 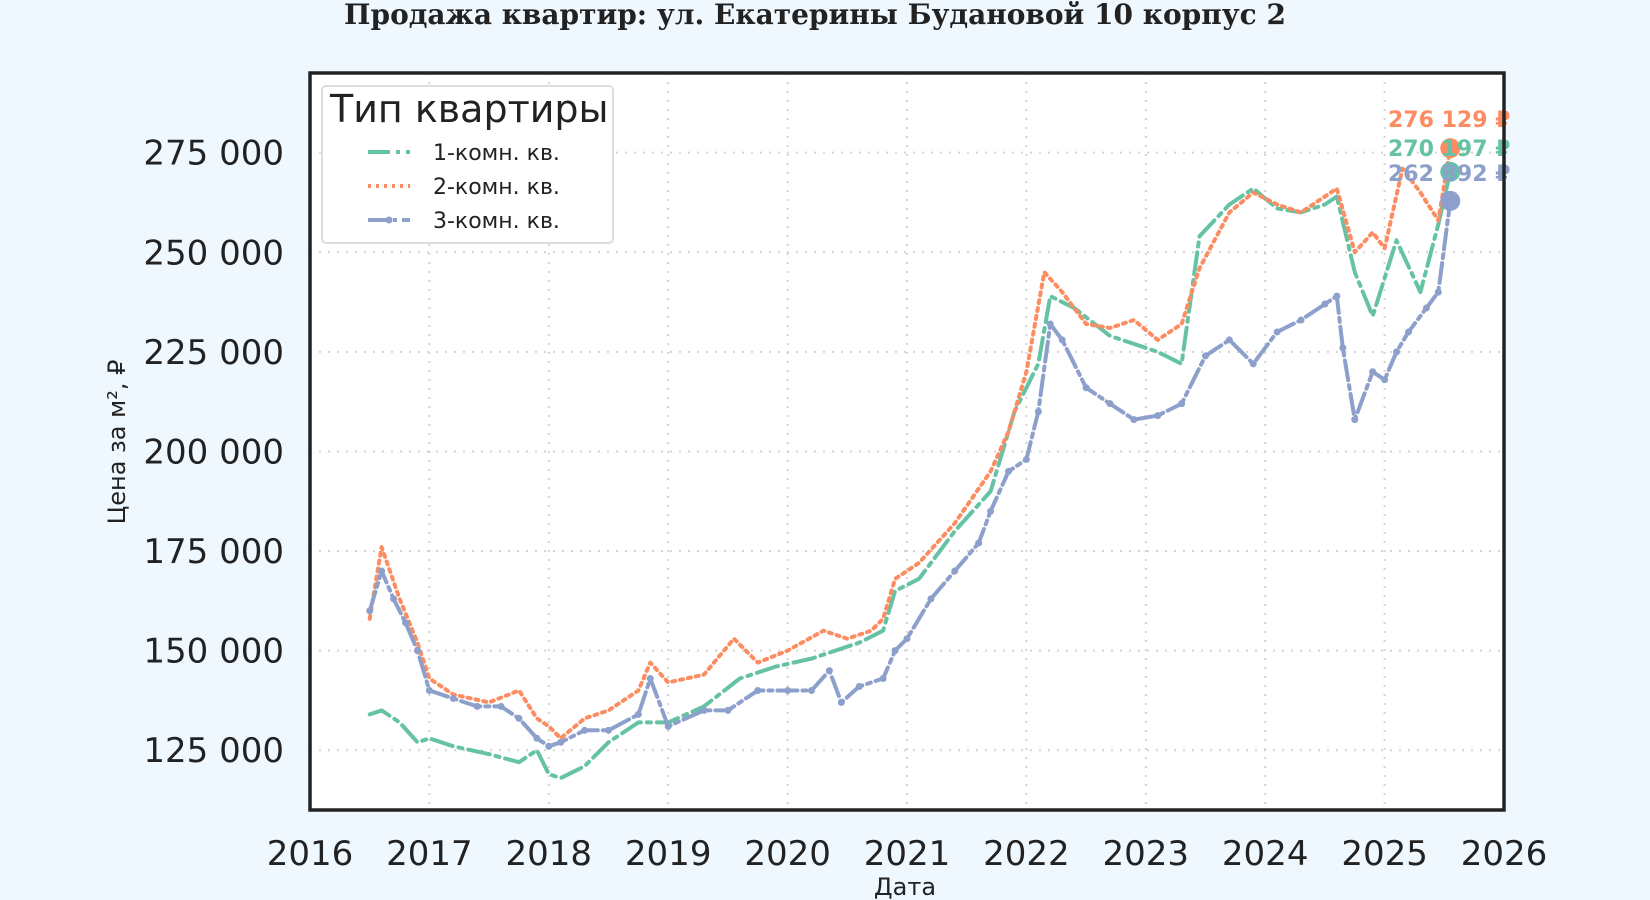 I want to click on x-tick-label: 2019, so click(x=668, y=854).